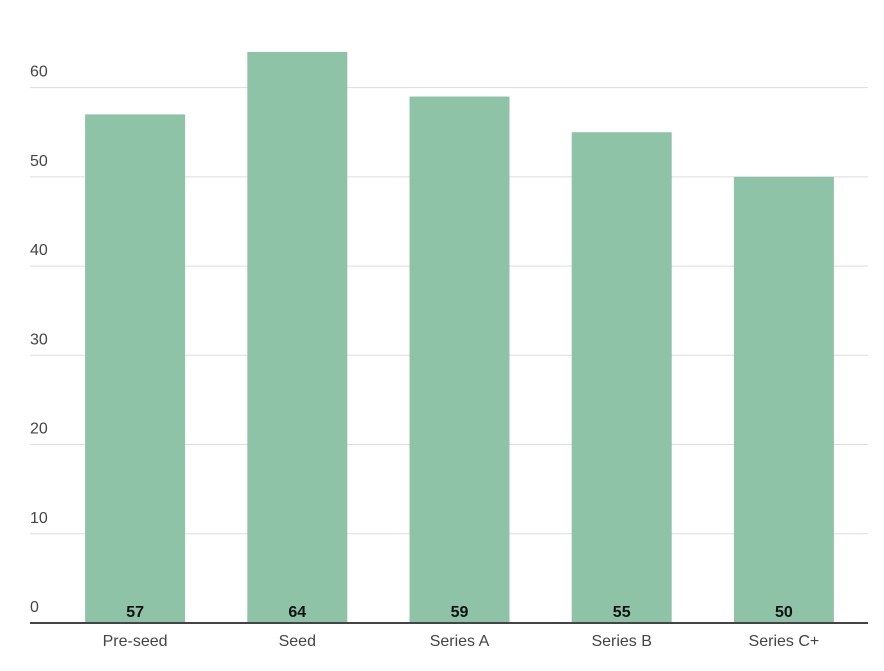 The image size is (884, 671). Describe the element at coordinates (297, 641) in the screenshot. I see `x-tick-label: Seed` at that location.